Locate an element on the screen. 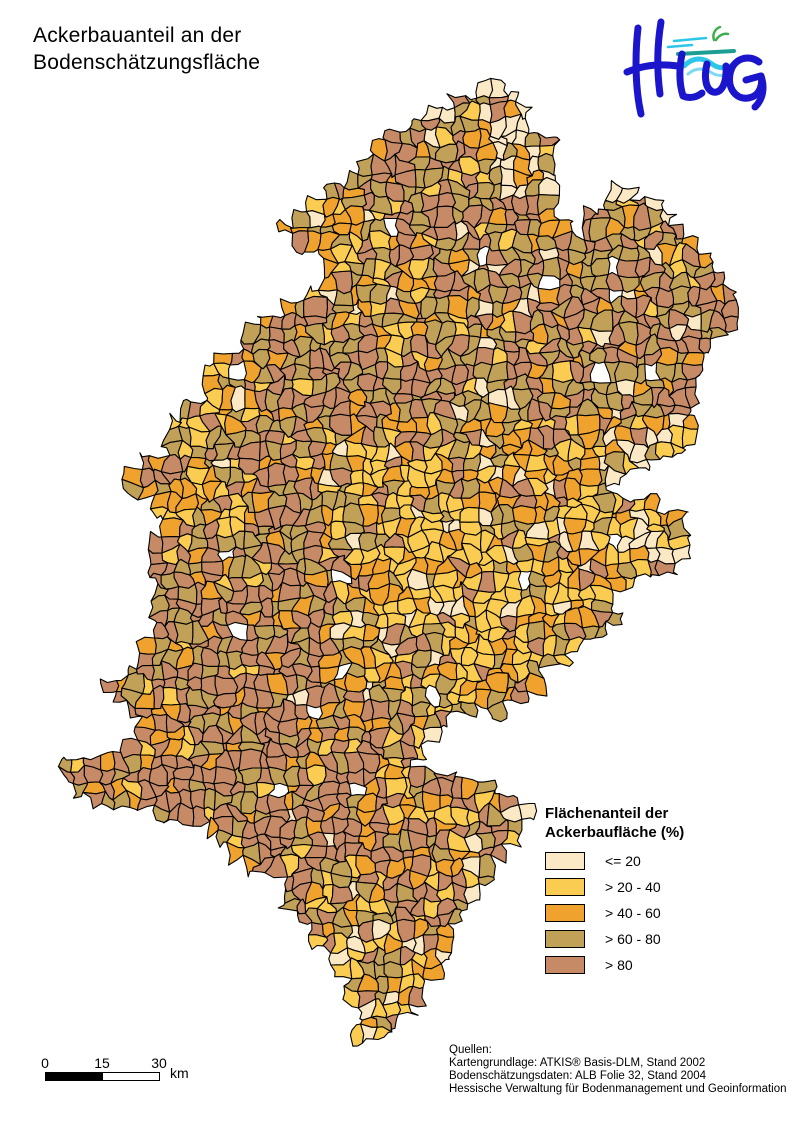 Image resolution: width=794 pixels, height=1122 pixels. scale-bar-rect is located at coordinates (102, 1076).